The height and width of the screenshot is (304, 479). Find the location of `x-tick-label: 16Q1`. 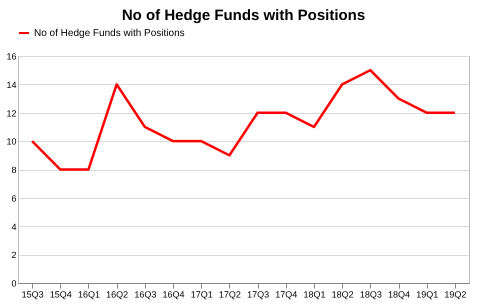

x-tick-label: 16Q1 is located at coordinates (89, 295).